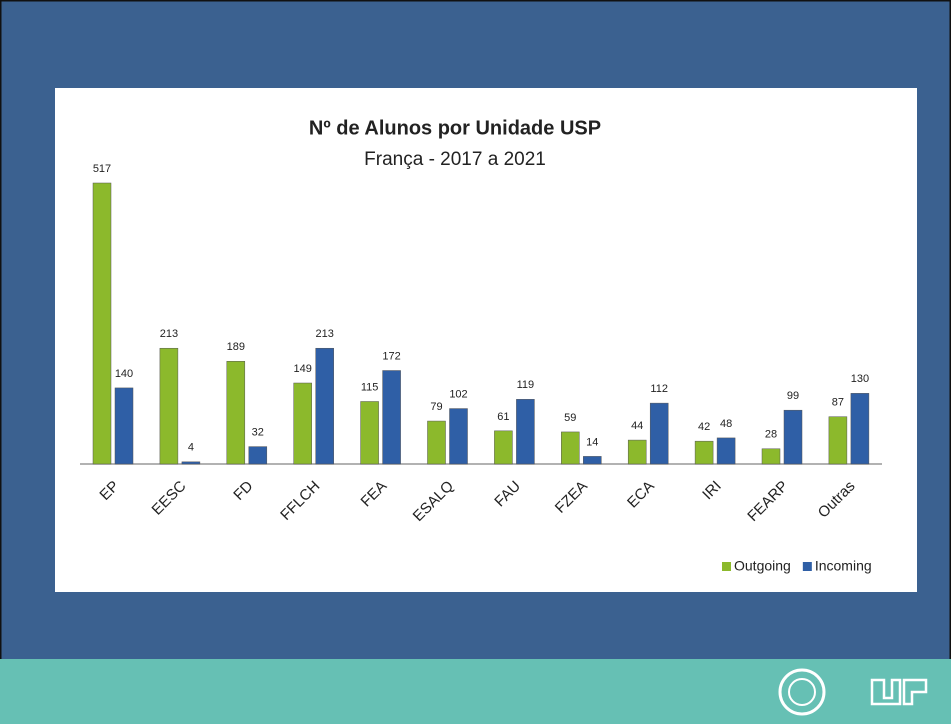 This screenshot has width=951, height=724. I want to click on value-label: 61, so click(503, 417).